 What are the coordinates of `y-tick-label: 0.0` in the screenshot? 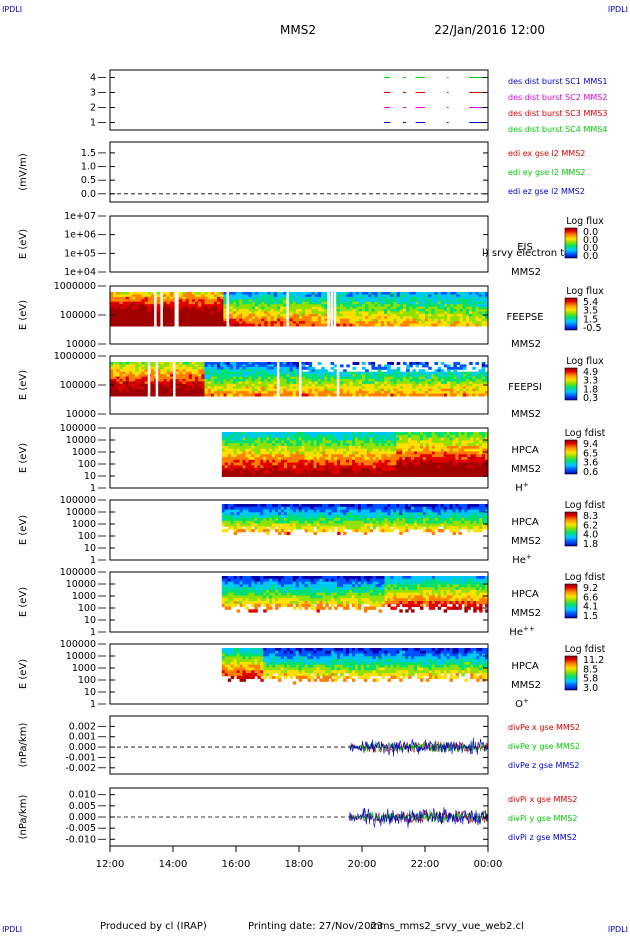 It's located at (88, 194).